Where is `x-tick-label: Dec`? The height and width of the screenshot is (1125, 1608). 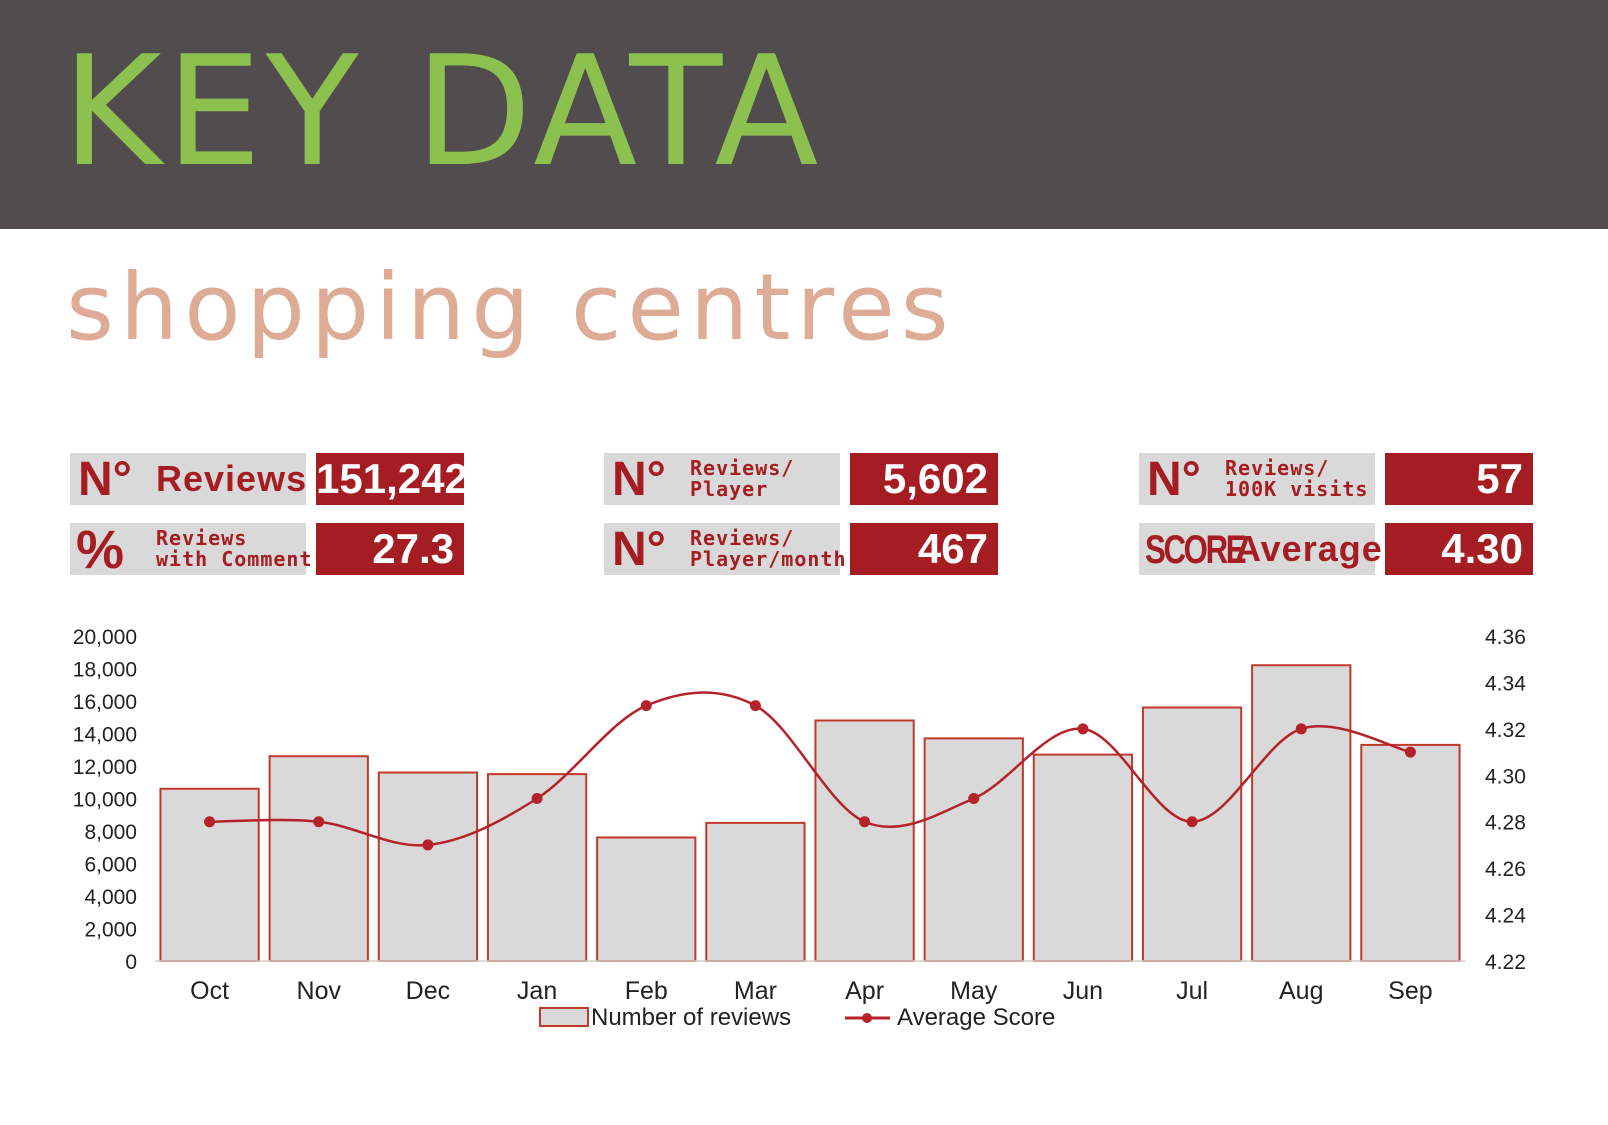
x-tick-label: Dec is located at coordinates (428, 991).